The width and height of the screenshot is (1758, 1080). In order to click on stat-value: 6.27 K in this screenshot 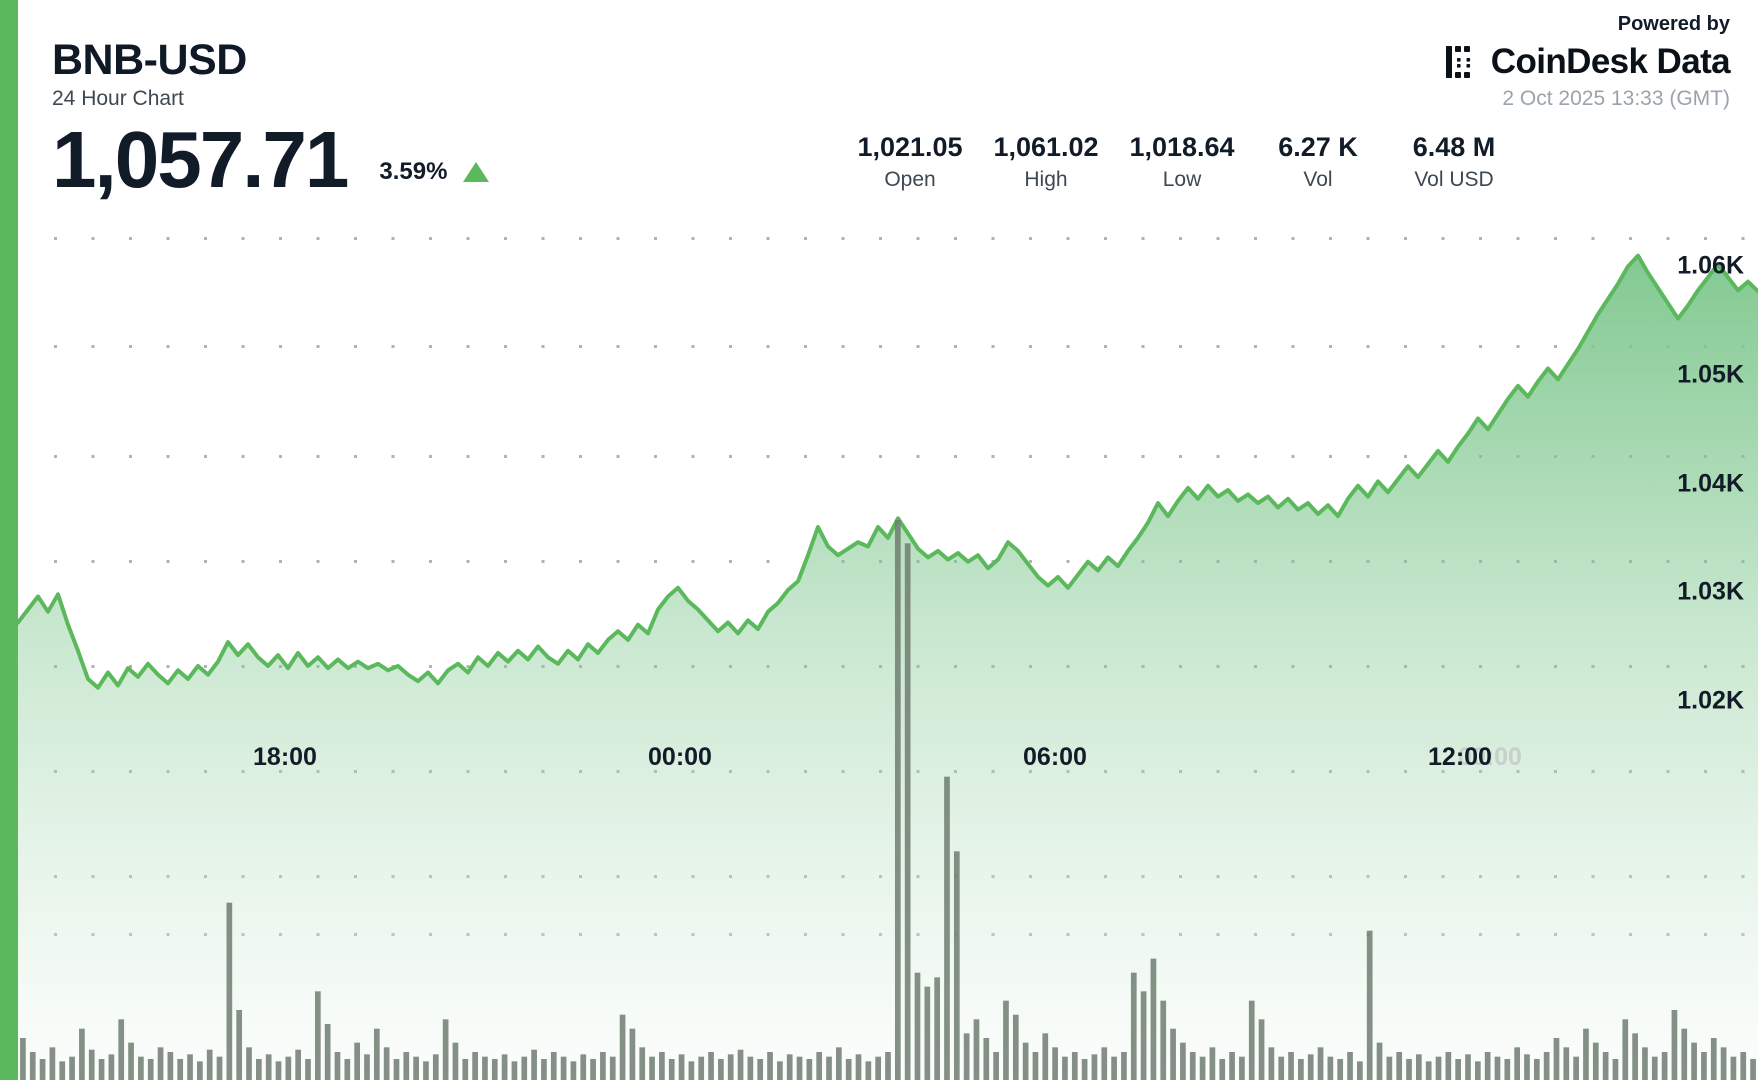, I will do `click(1318, 147)`.